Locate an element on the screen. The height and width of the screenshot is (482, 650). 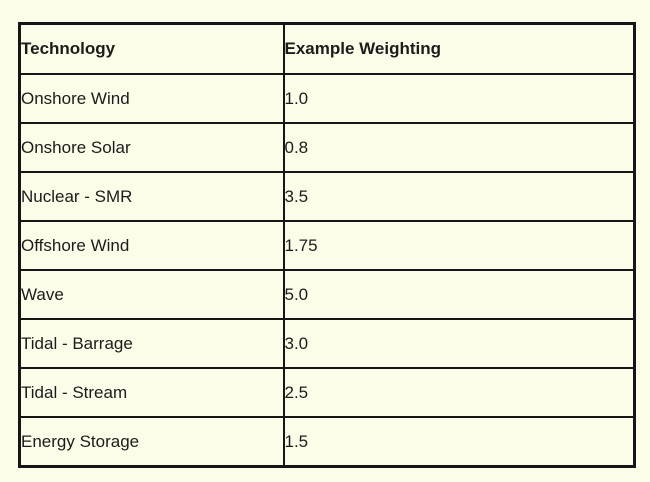
table-row: Offshore Wind 1.75 is located at coordinates (327, 245).